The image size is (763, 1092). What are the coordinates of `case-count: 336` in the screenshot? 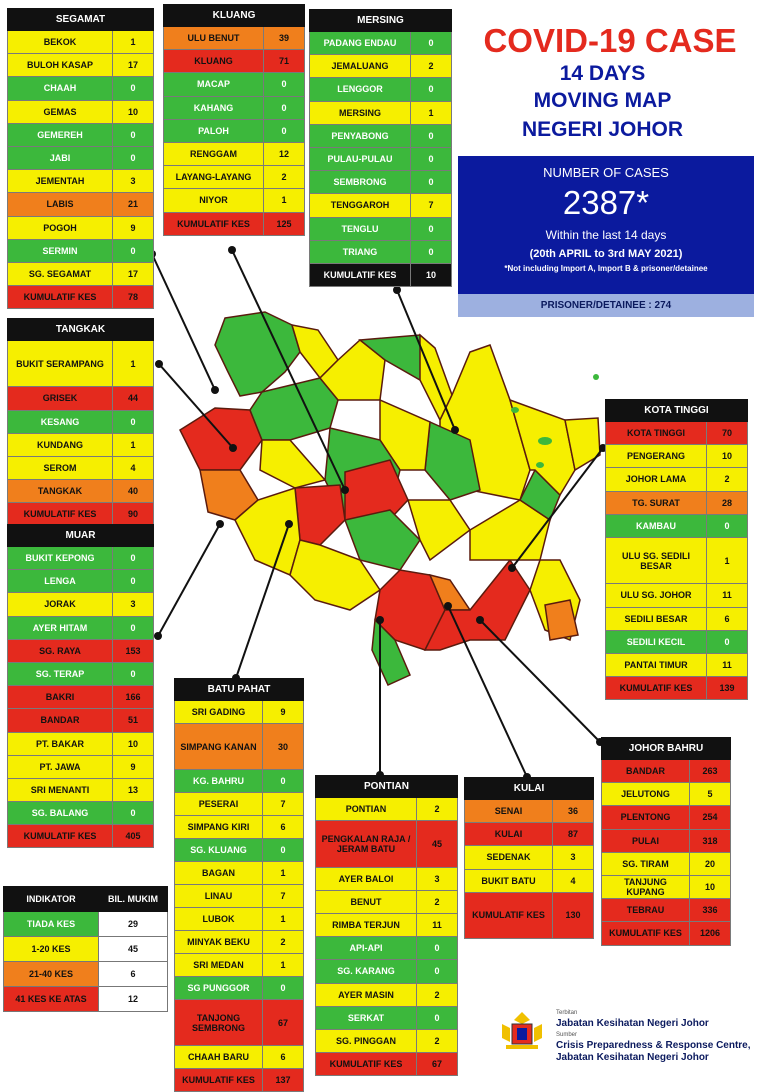 It's located at (710, 910).